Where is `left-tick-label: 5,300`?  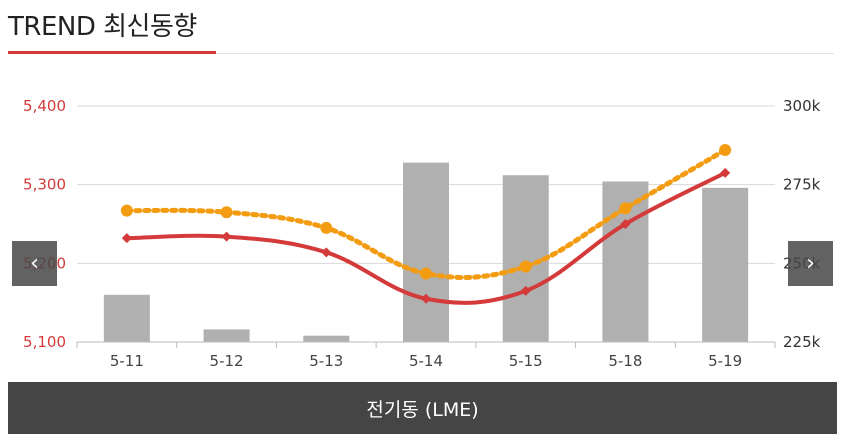
left-tick-label: 5,300 is located at coordinates (44, 185).